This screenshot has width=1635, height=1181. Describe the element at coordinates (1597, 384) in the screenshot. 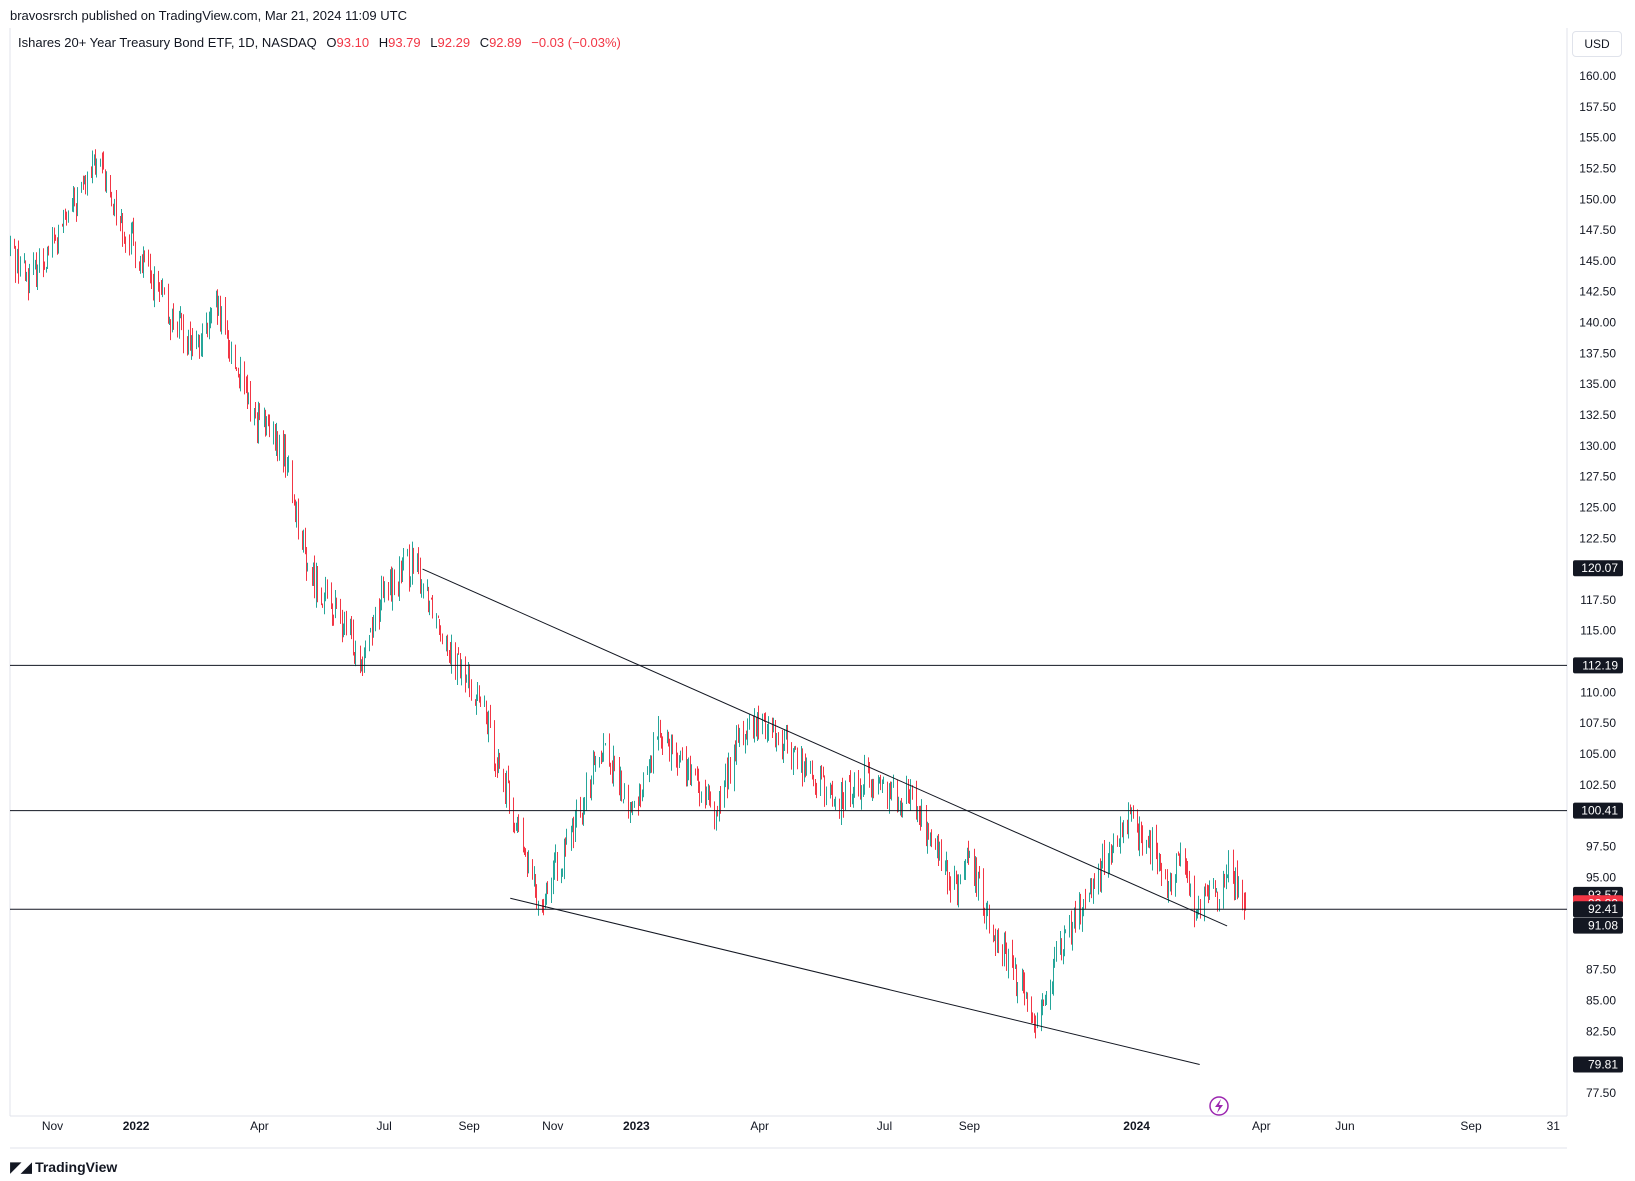

I see `y-tick-label: 135.00` at that location.